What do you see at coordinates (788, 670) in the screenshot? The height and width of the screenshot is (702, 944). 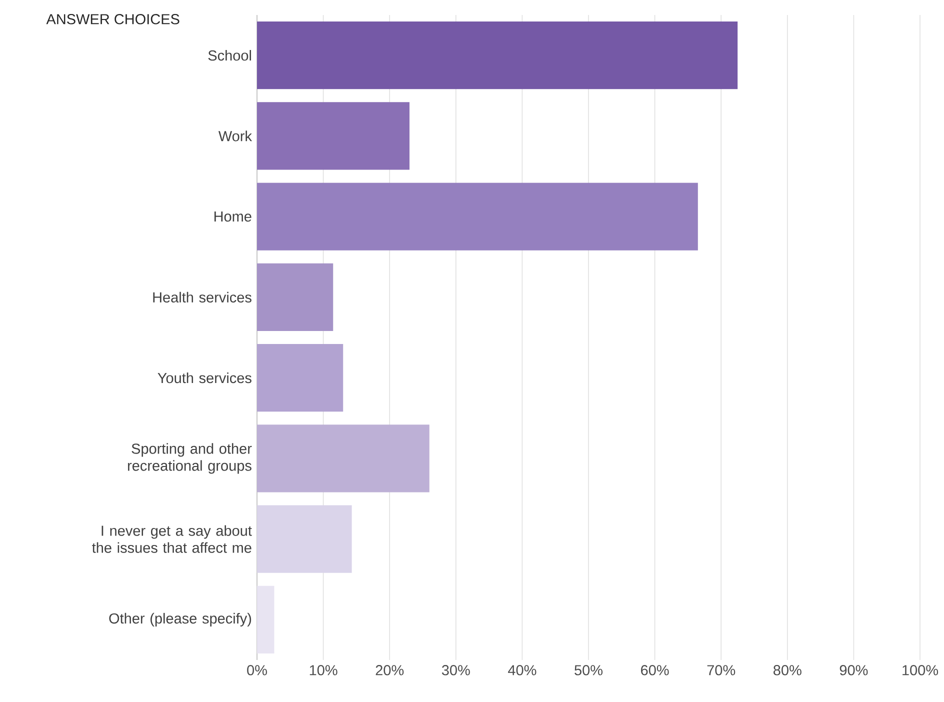 I see `x-tick-label: 80%` at bounding box center [788, 670].